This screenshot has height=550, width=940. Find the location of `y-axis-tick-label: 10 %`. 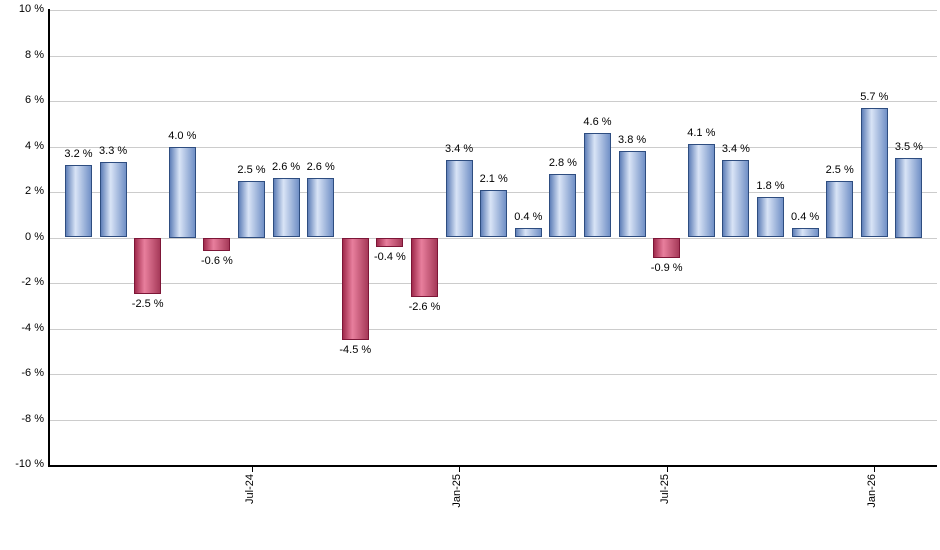

y-axis-tick-label: 10 % is located at coordinates (31, 9).